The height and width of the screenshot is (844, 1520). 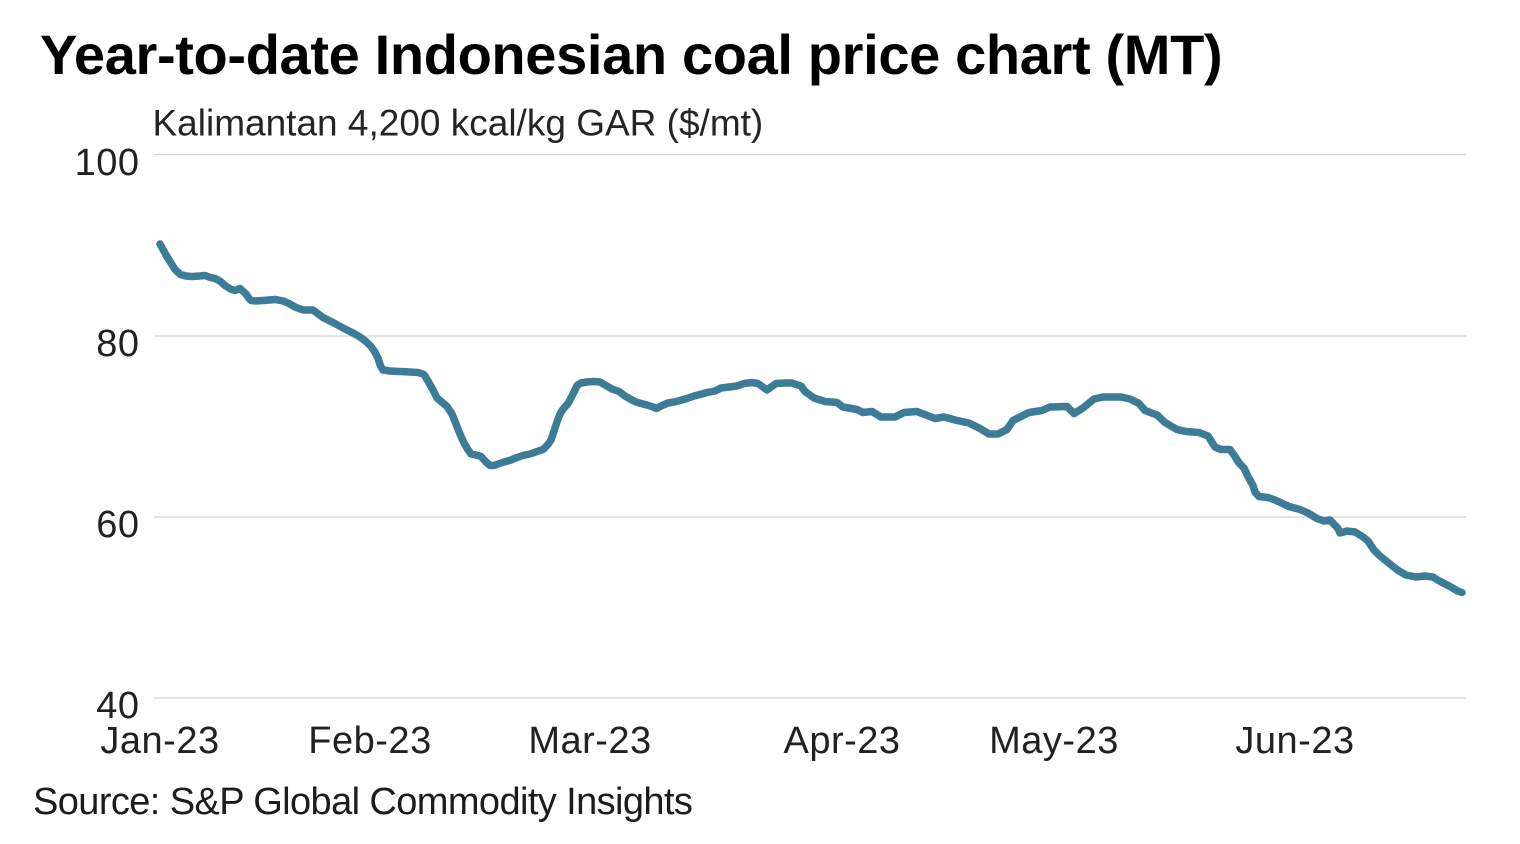 I want to click on svg-text: Mar-23, so click(x=589, y=741).